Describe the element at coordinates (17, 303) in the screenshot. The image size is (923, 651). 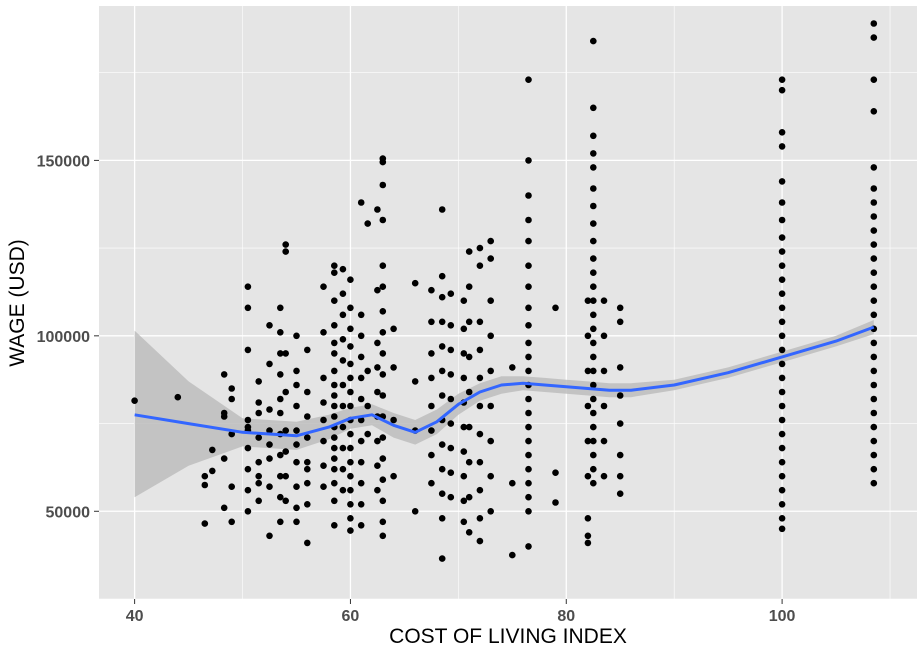
I see `y-axis-title: WAGE (USD)` at that location.